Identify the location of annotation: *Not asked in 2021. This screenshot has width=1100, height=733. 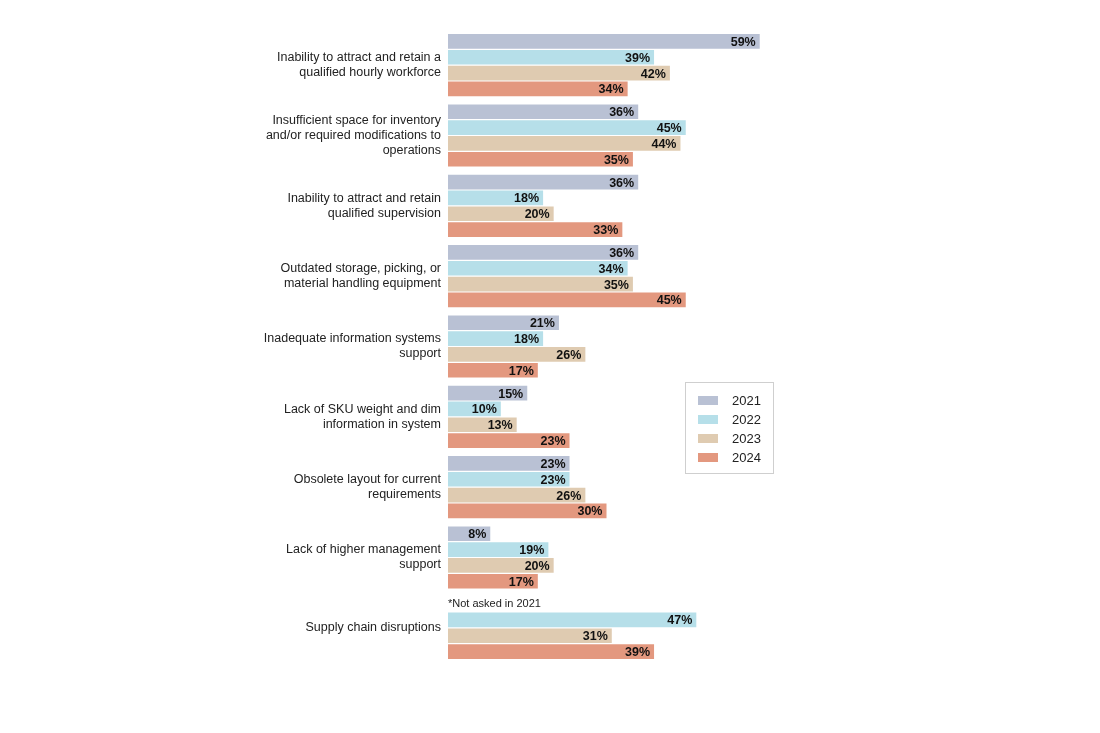
(494, 603).